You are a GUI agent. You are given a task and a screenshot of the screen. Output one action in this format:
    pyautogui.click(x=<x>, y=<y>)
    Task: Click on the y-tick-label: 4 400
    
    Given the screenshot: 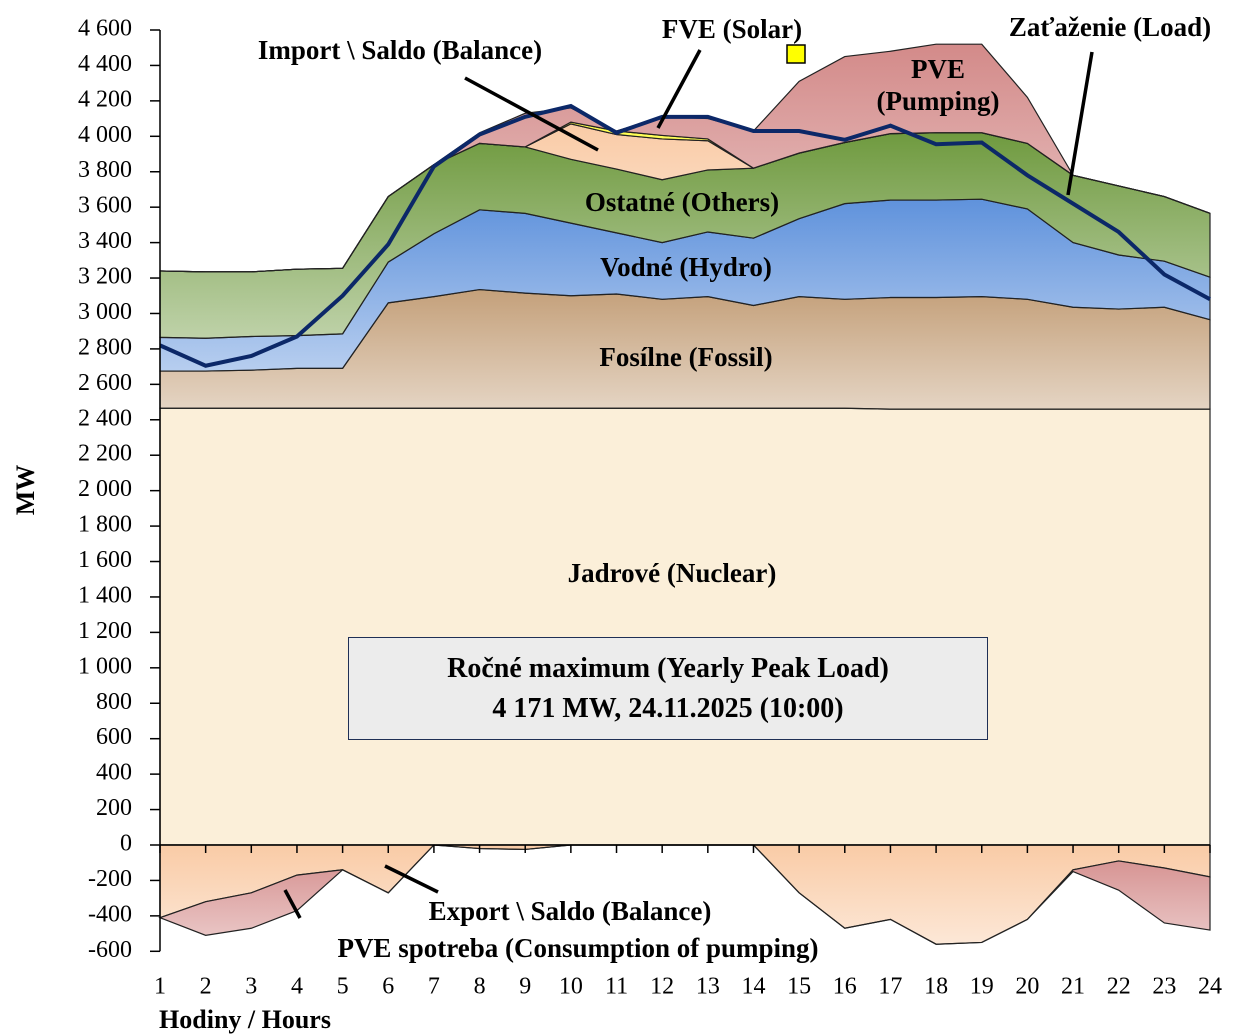 What is the action you would take?
    pyautogui.click(x=105, y=64)
    